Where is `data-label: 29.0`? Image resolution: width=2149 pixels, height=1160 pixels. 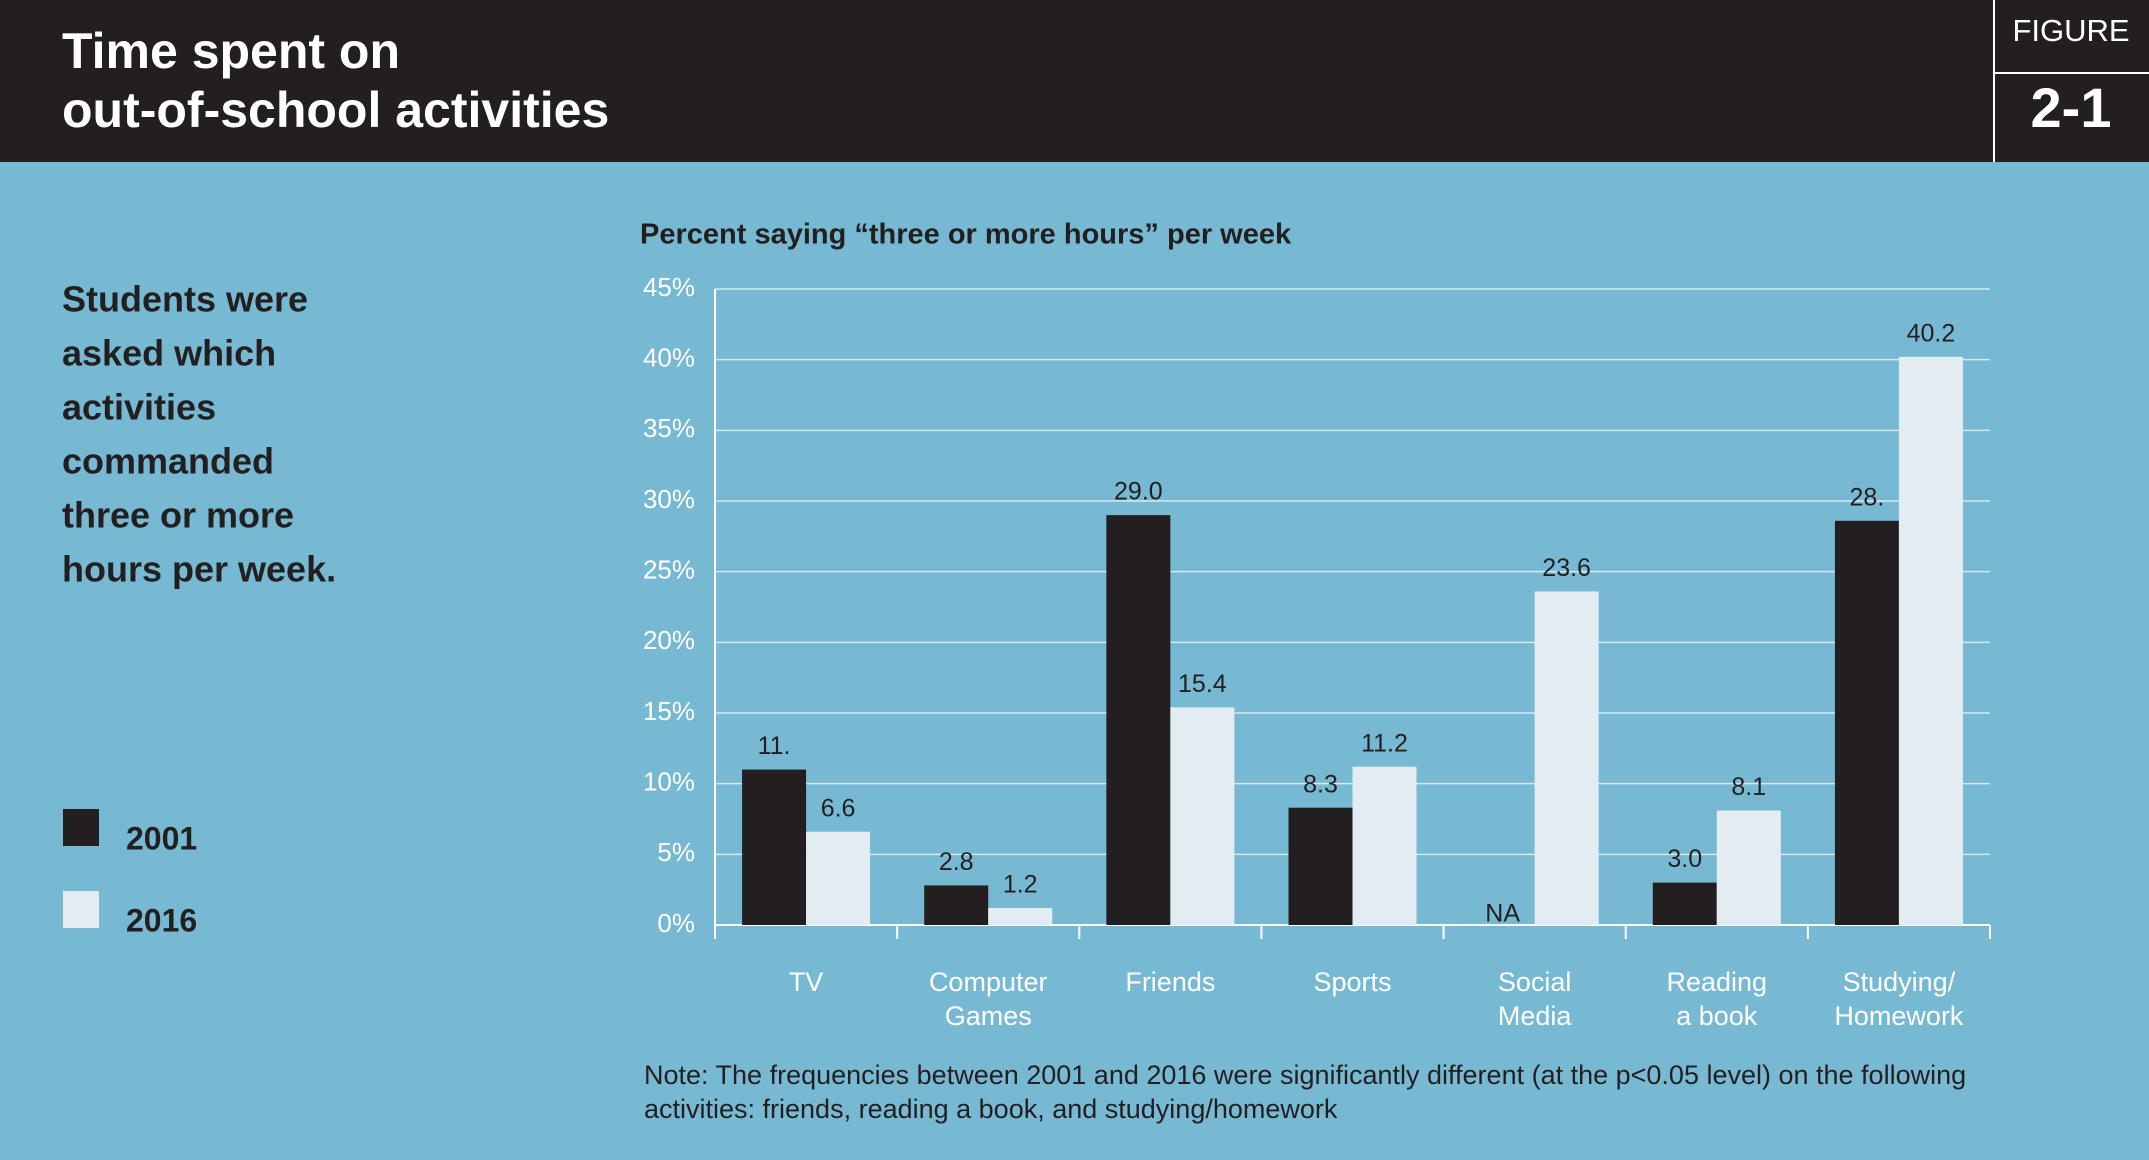 data-label: 29.0 is located at coordinates (1138, 492).